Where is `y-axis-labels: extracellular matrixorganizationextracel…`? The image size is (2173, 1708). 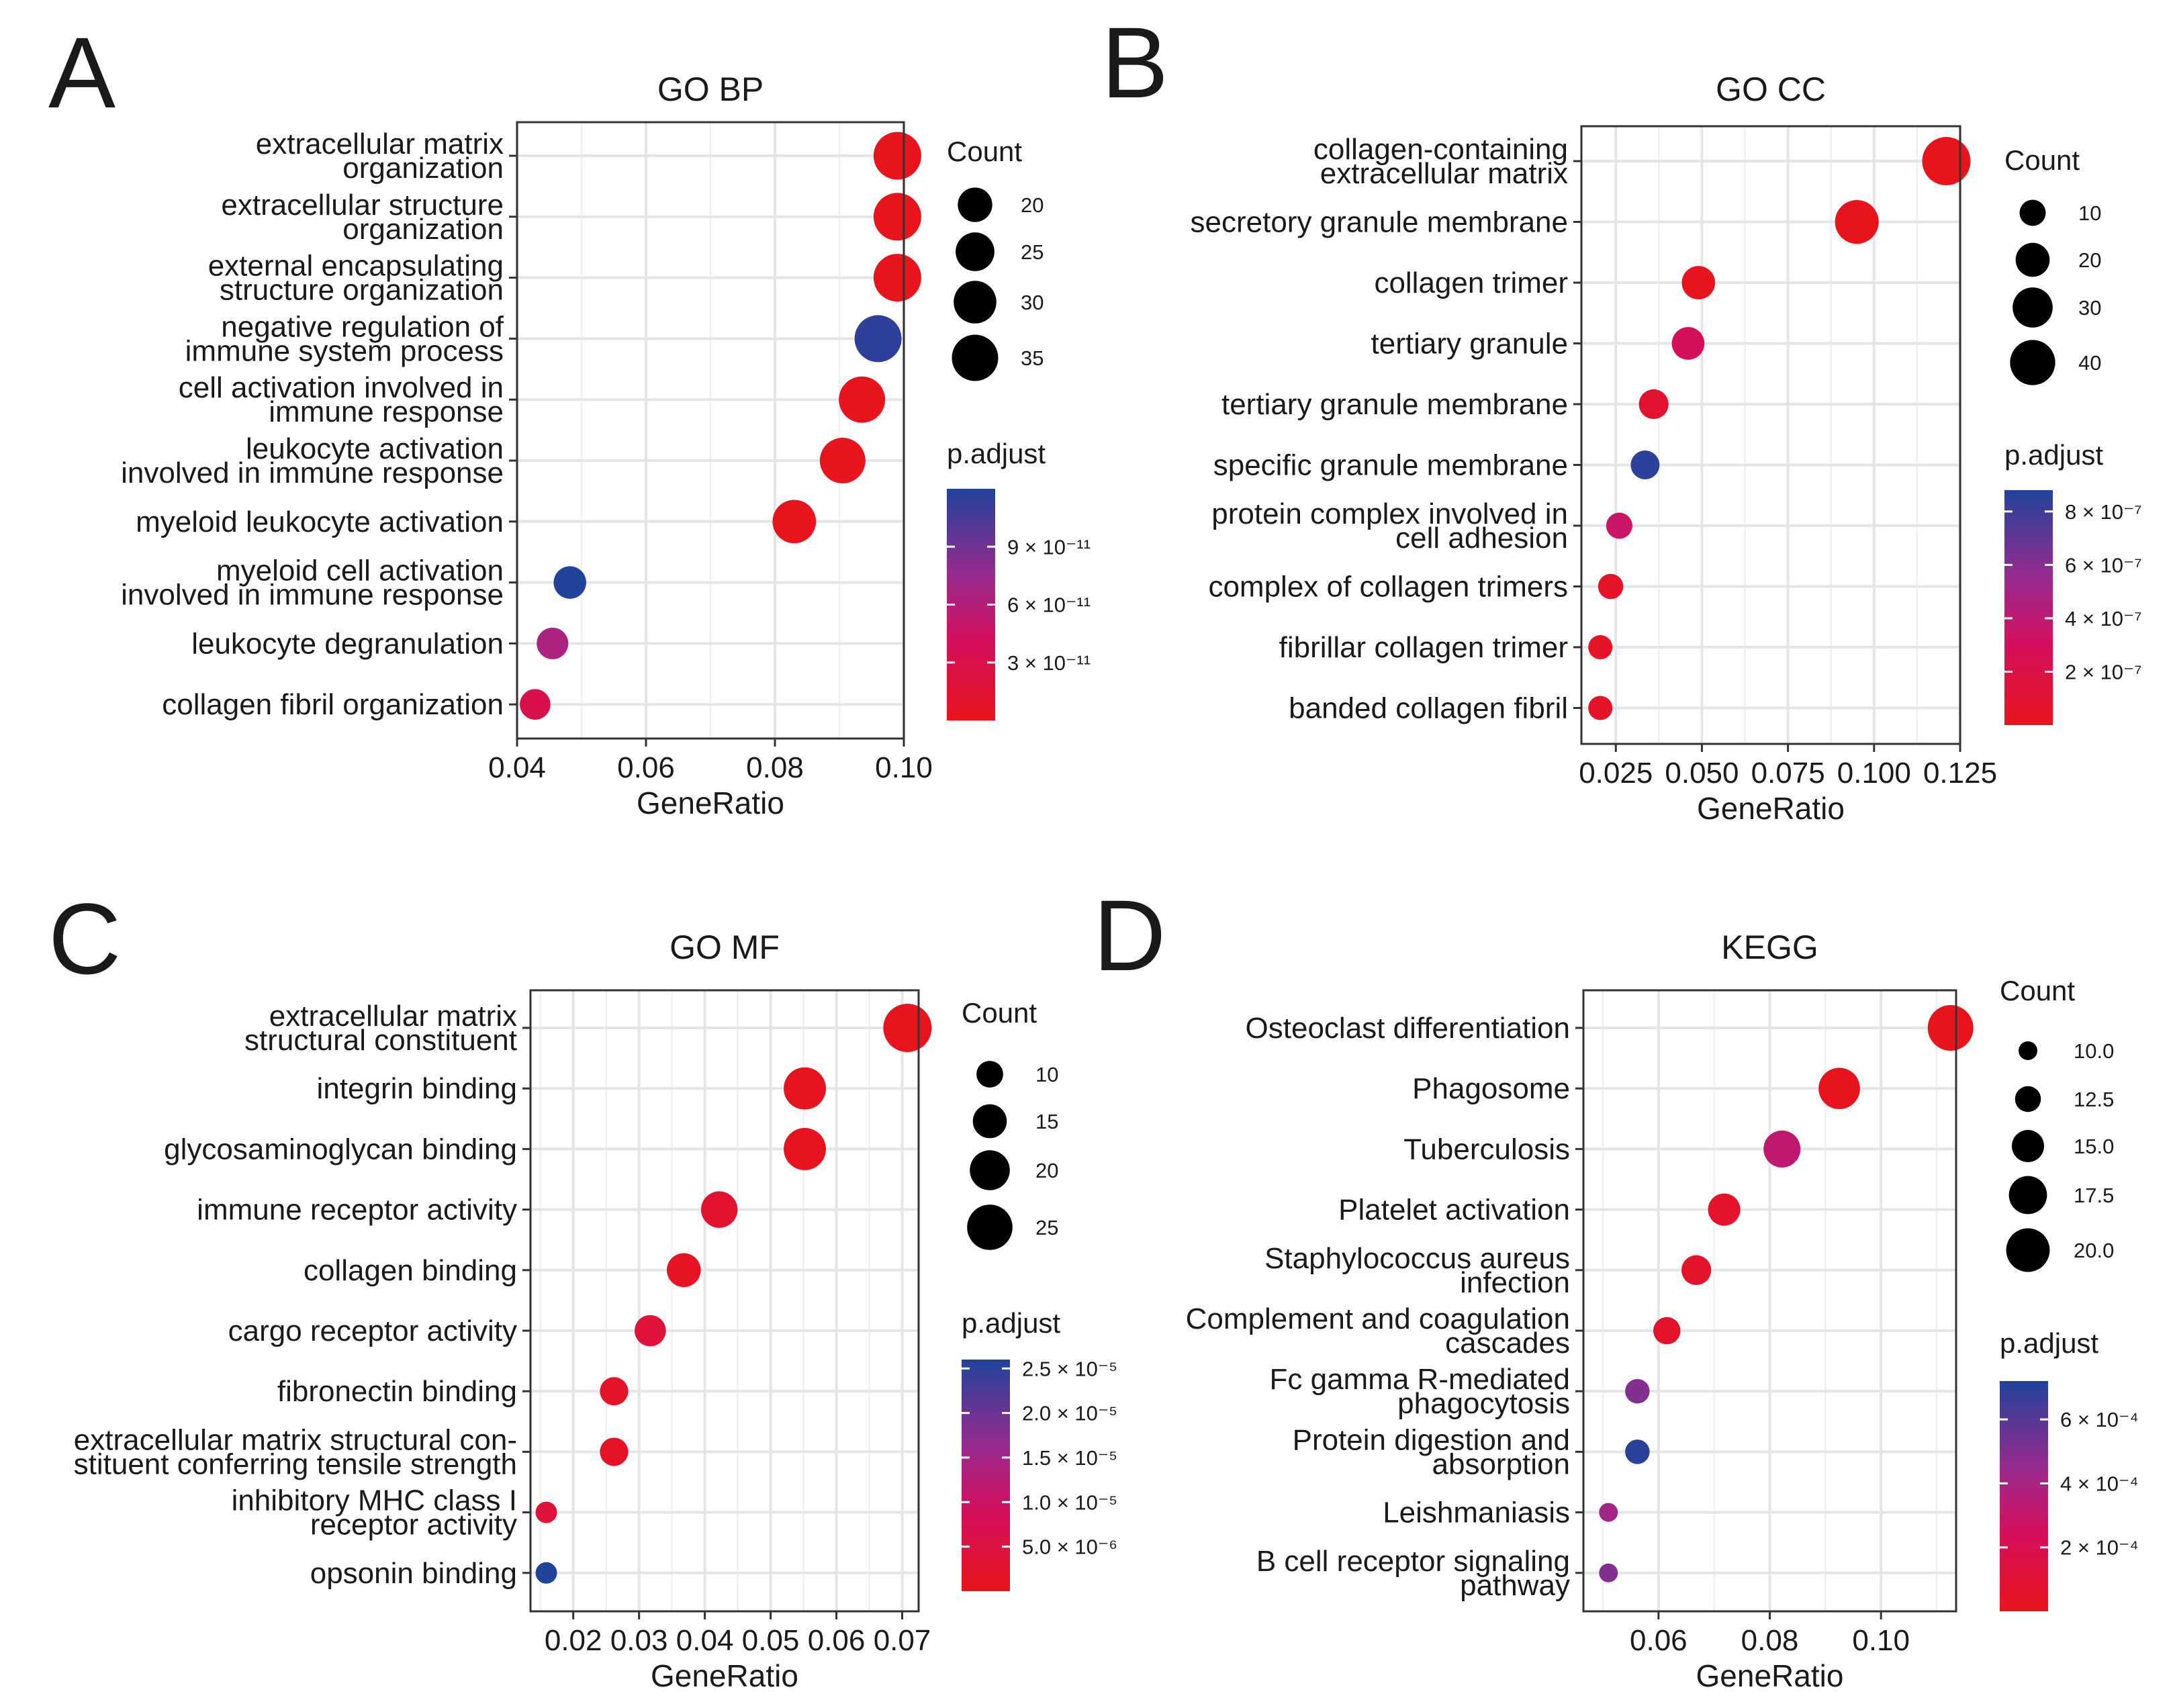 y-axis-labels: extracellular matrixorganizationextracel… is located at coordinates (319, 425).